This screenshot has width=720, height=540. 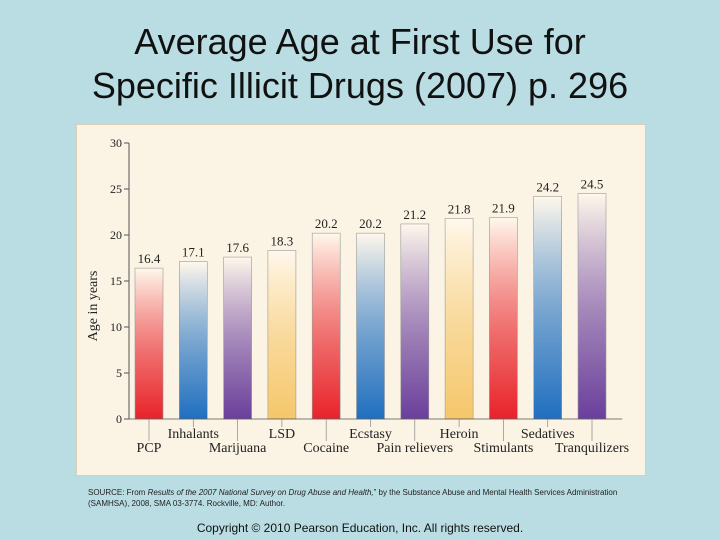 I want to click on category-label: Sedatives, so click(x=548, y=434).